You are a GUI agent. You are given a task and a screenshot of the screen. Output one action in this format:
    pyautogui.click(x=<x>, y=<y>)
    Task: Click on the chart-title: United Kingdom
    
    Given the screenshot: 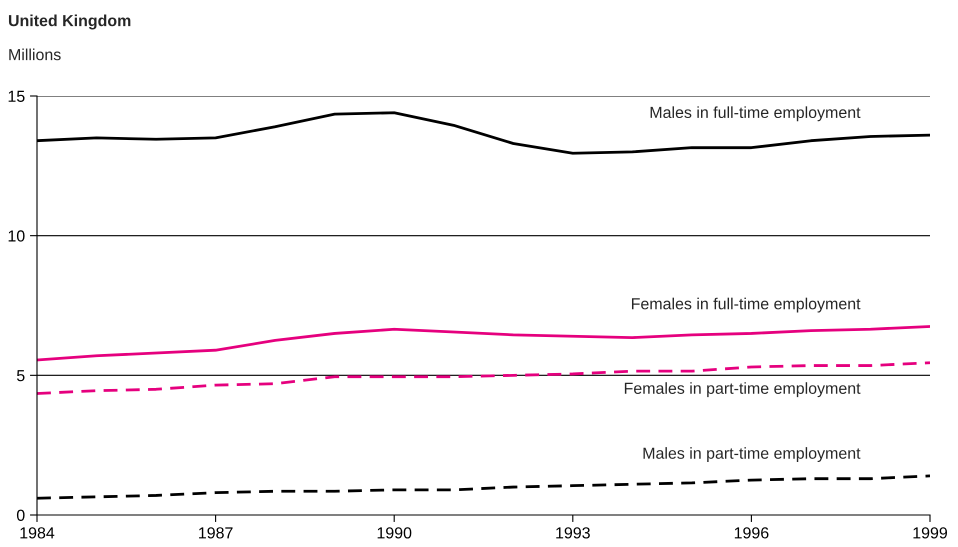 What is the action you would take?
    pyautogui.click(x=69, y=22)
    